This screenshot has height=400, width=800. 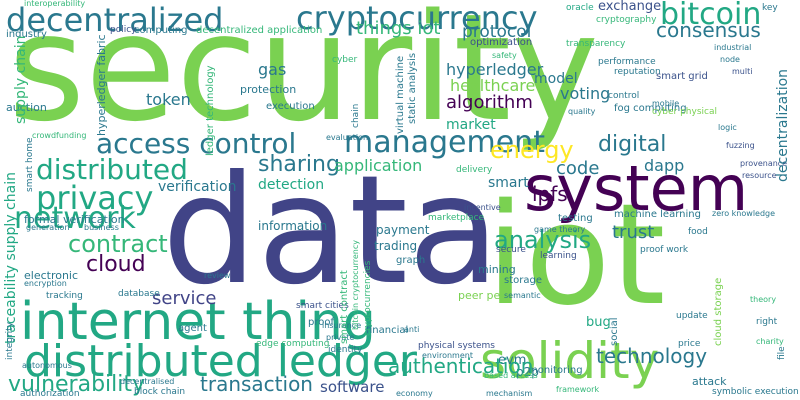 I want to click on word-insurance: insurance, so click(x=342, y=325).